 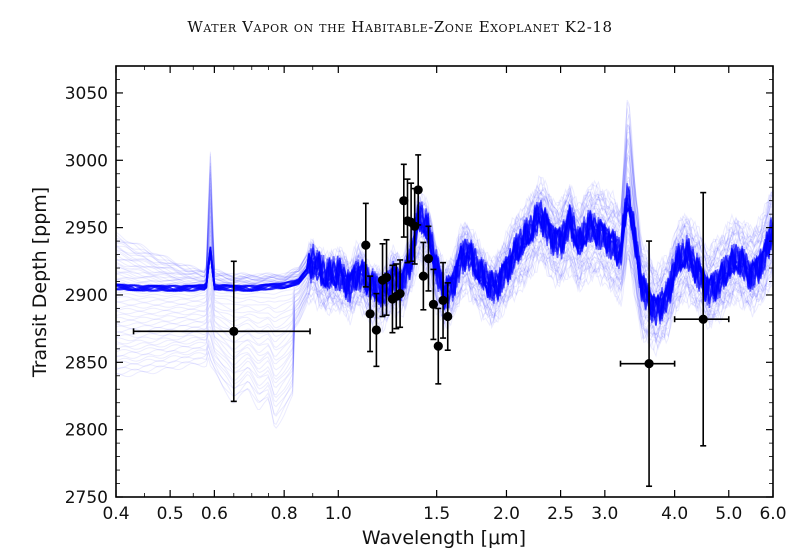 What do you see at coordinates (284, 514) in the screenshot?
I see `x-tick-label: 0.8` at bounding box center [284, 514].